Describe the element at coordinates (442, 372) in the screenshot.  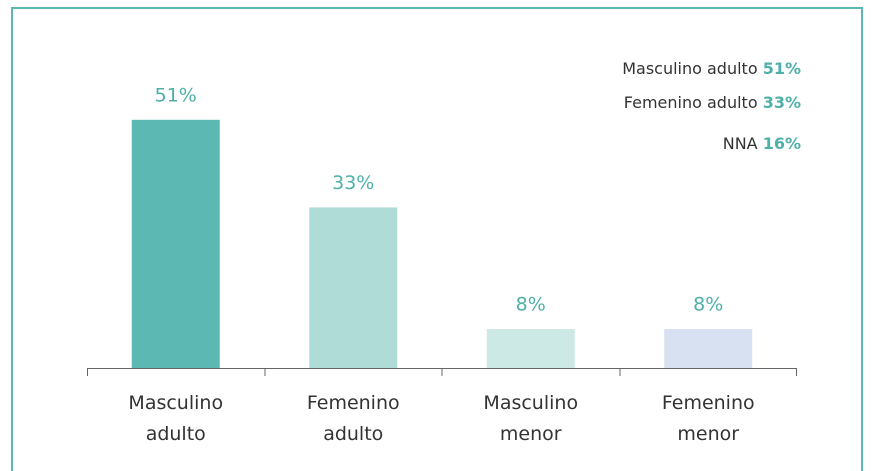
I see `x-axis` at that location.